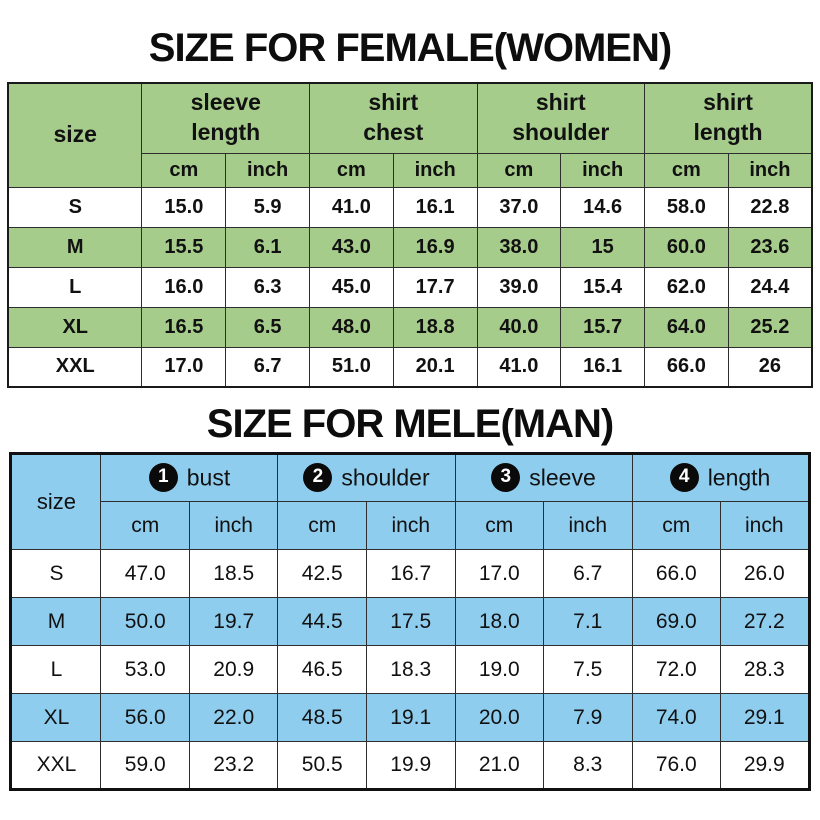 This screenshot has width=820, height=820. I want to click on value-cell: 19.1, so click(410, 717).